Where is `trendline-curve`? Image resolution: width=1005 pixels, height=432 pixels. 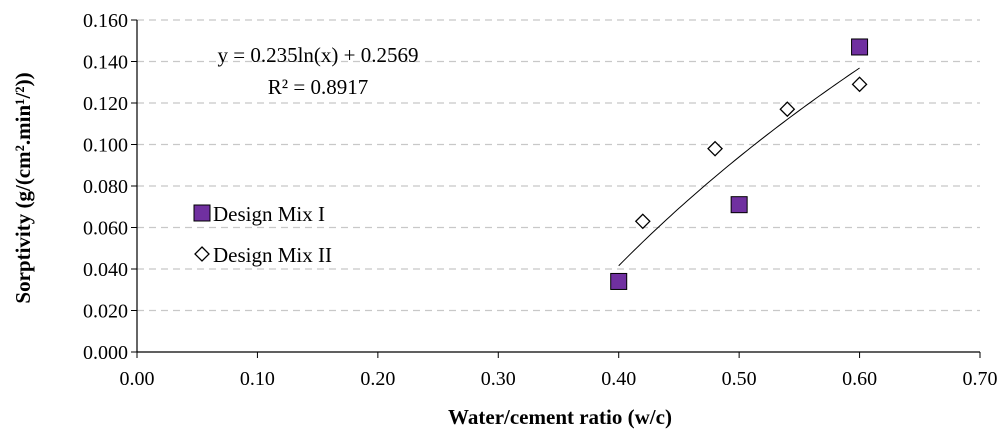 trendline-curve is located at coordinates (739, 167).